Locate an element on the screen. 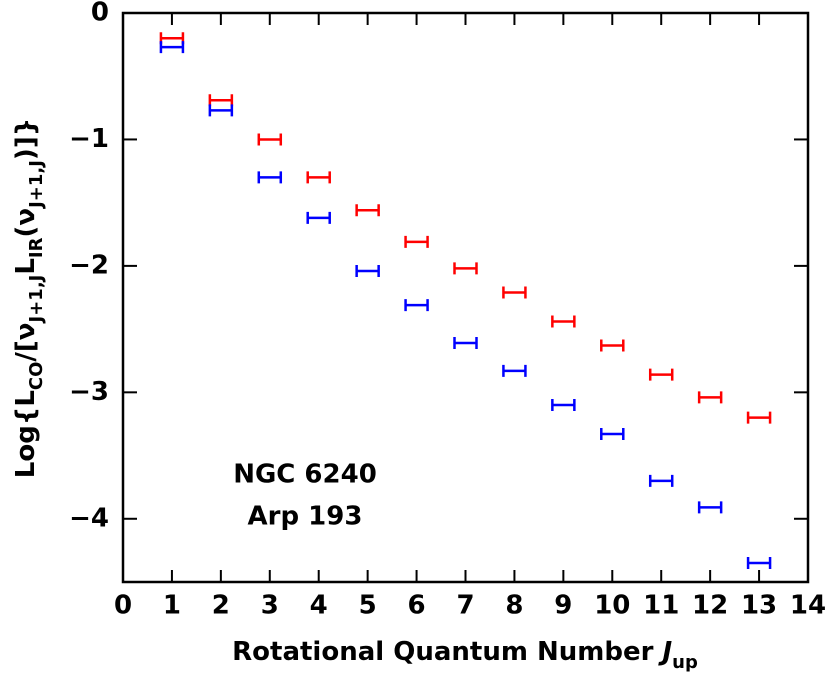 The width and height of the screenshot is (830, 677). x-axis-label-part: Rotational Quantum Number is located at coordinates (447, 652).